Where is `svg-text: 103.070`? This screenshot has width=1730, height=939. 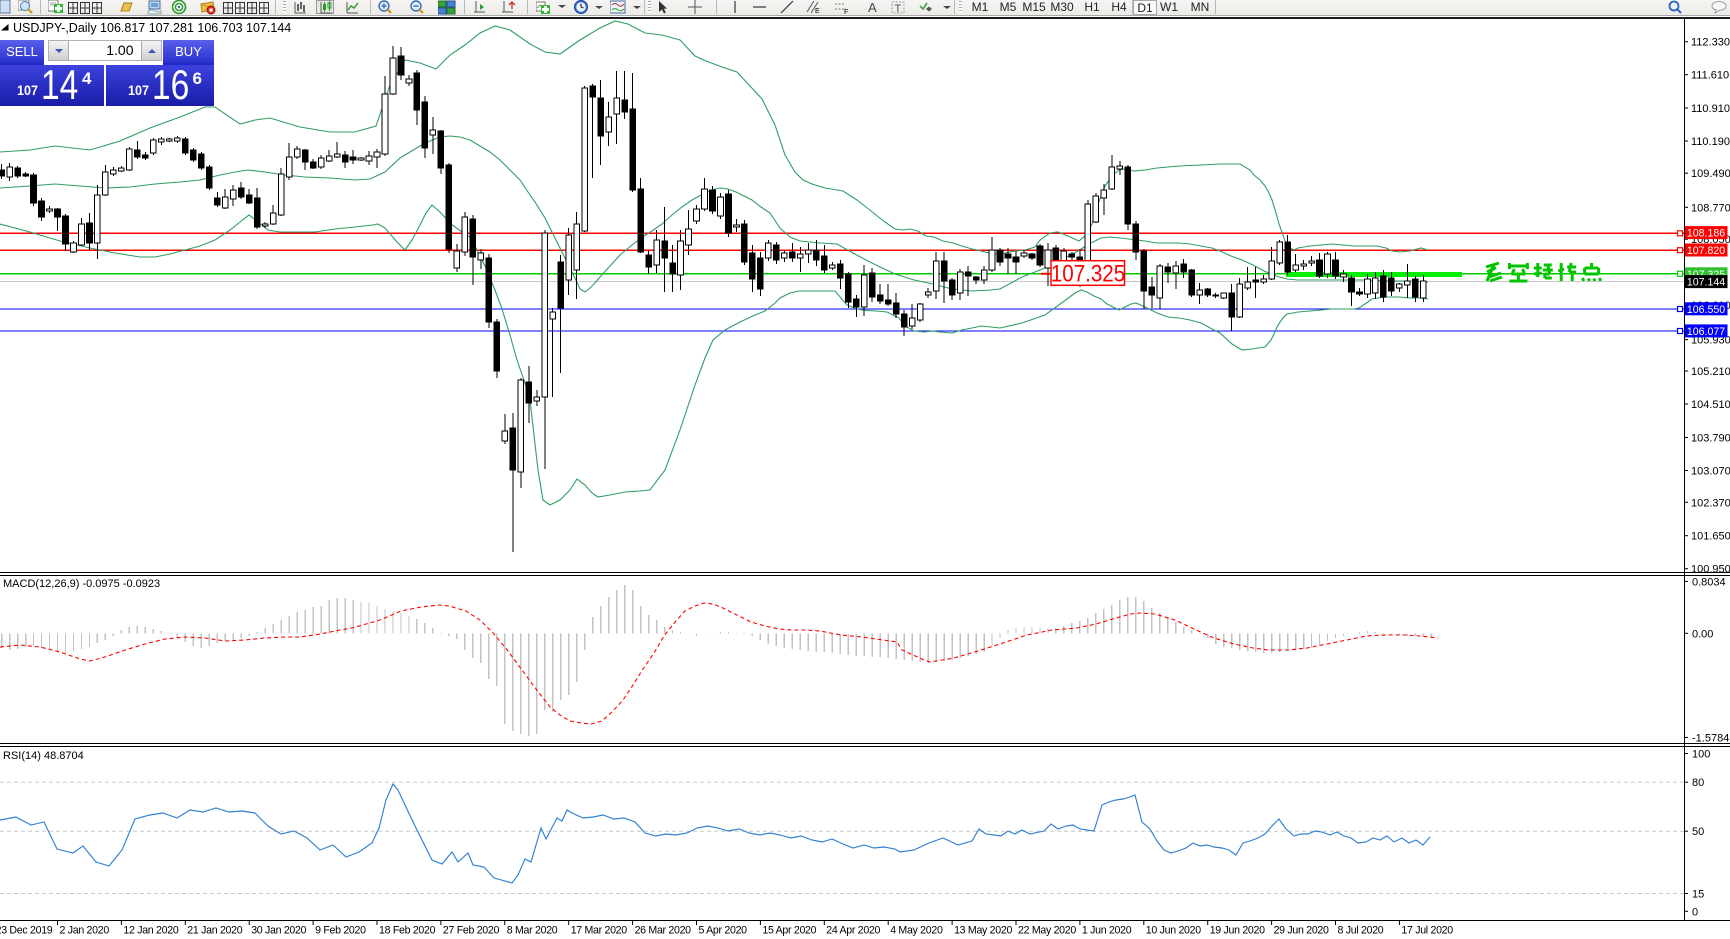 svg-text: 103.070 is located at coordinates (1710, 472).